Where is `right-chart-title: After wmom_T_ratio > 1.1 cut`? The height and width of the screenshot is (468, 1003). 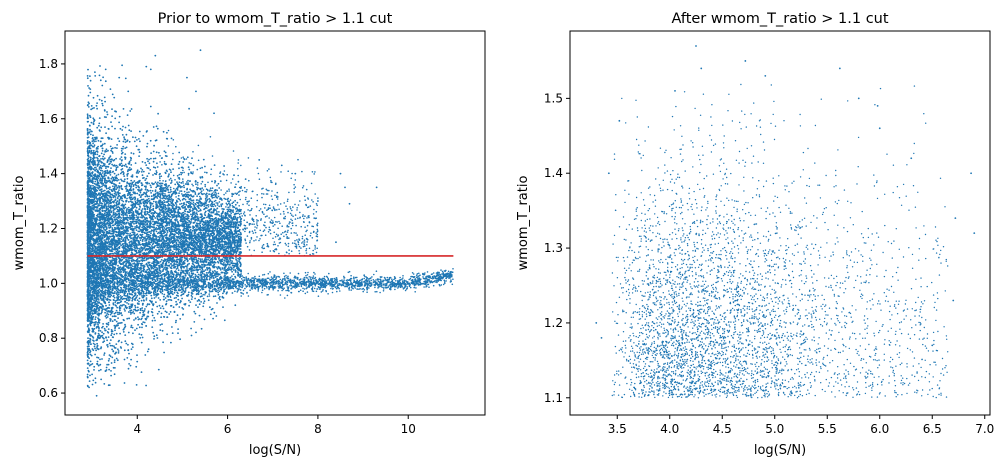
right-chart-title: After wmom_T_ratio > 1.1 cut is located at coordinates (779, 19).